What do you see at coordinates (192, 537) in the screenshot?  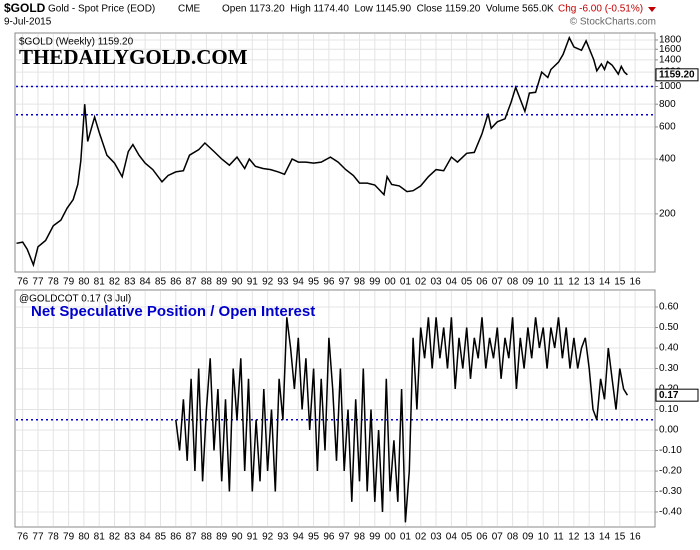 I see `x-tick-label: 87` at bounding box center [192, 537].